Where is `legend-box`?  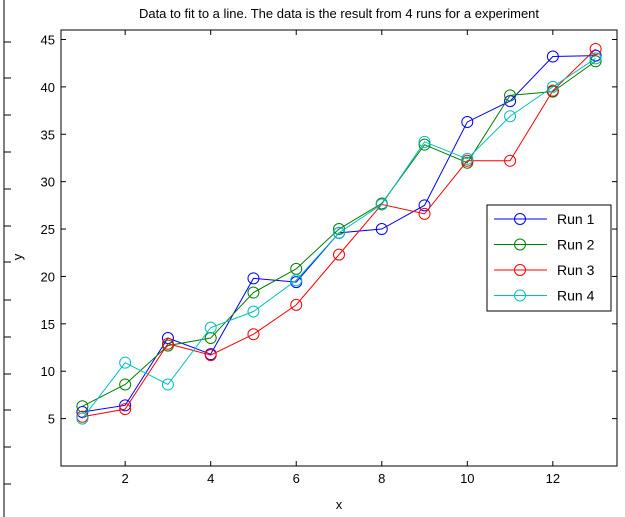
legend-box is located at coordinates (549, 258).